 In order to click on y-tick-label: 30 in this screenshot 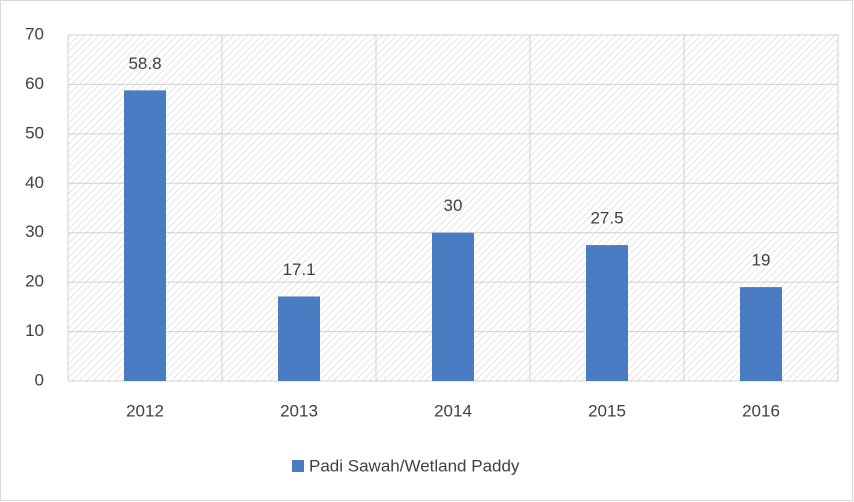, I will do `click(34, 231)`.